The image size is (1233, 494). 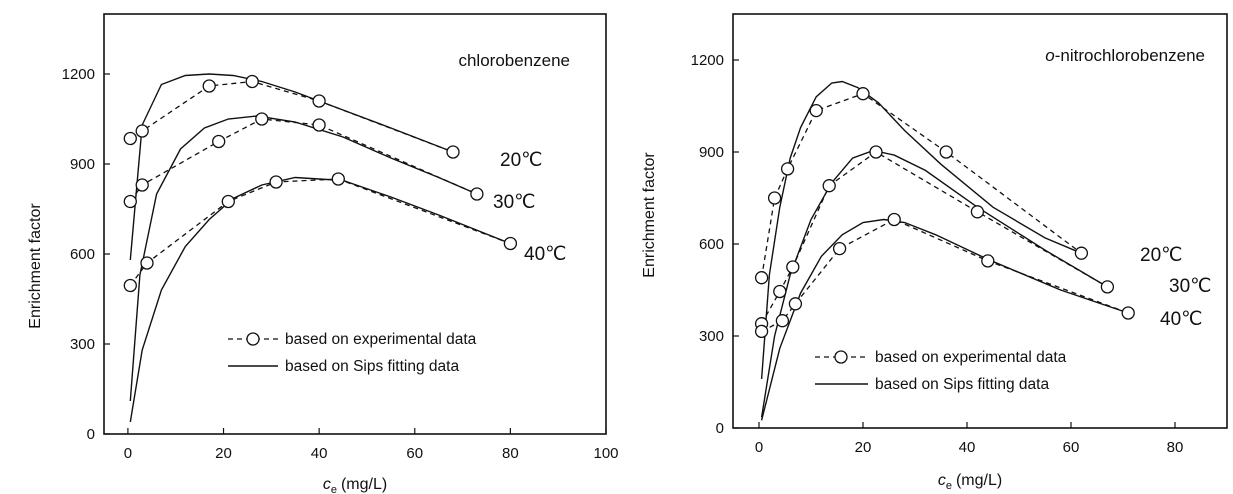 I want to click on y-tick-label: 600, so click(x=711, y=244).